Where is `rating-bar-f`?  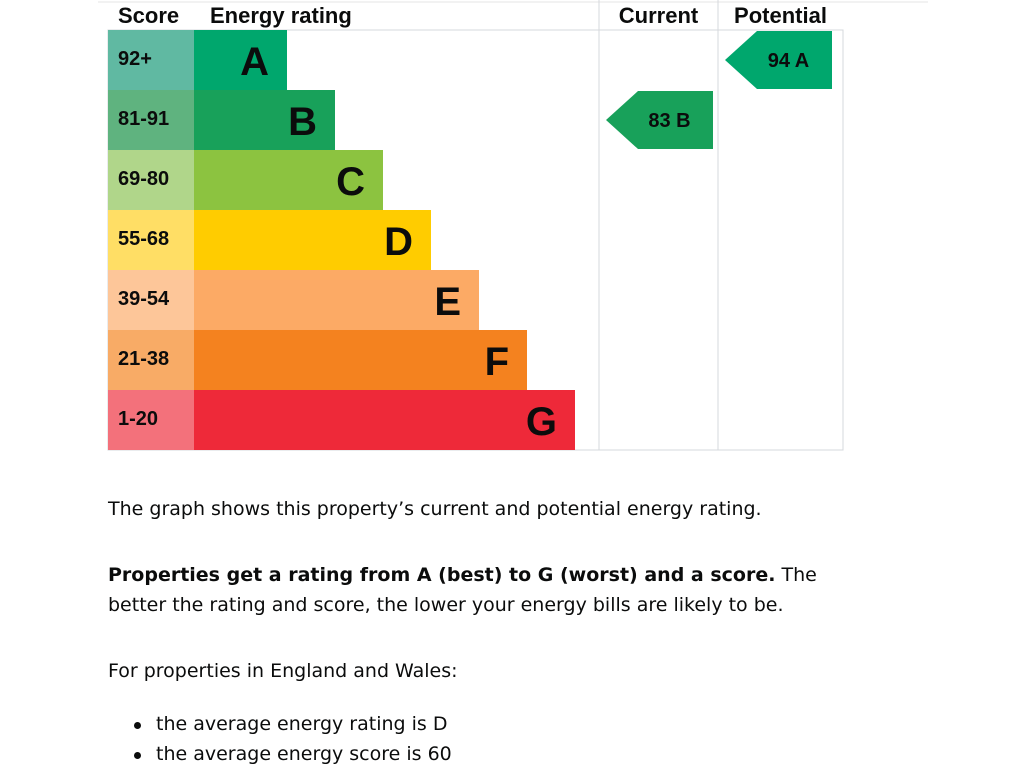 rating-bar-f is located at coordinates (360, 360).